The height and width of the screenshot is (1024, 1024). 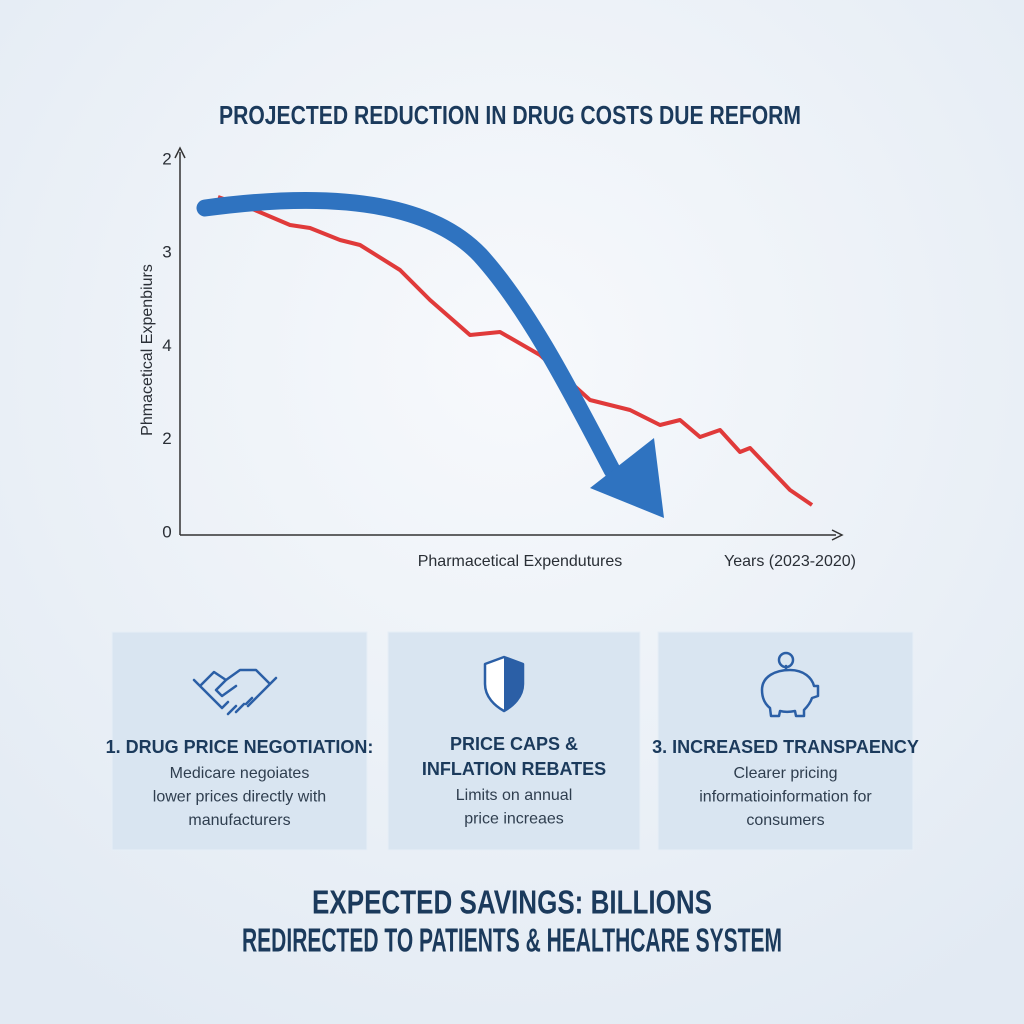 I want to click on card-text: manufacturers, so click(x=239, y=820).